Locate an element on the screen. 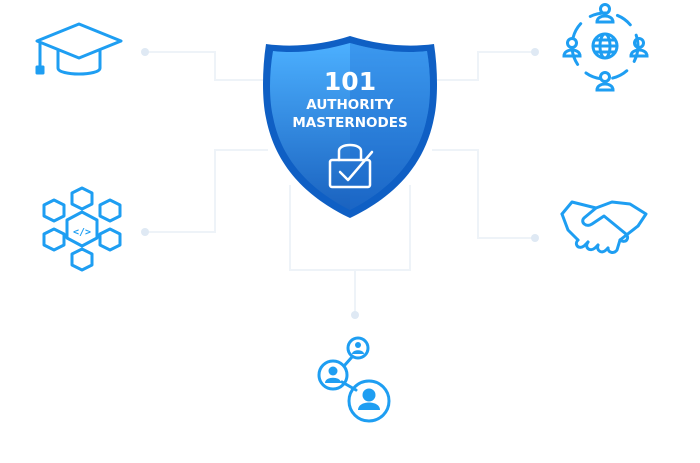 The image size is (700, 463). connector-handshake is located at coordinates (483, 194).